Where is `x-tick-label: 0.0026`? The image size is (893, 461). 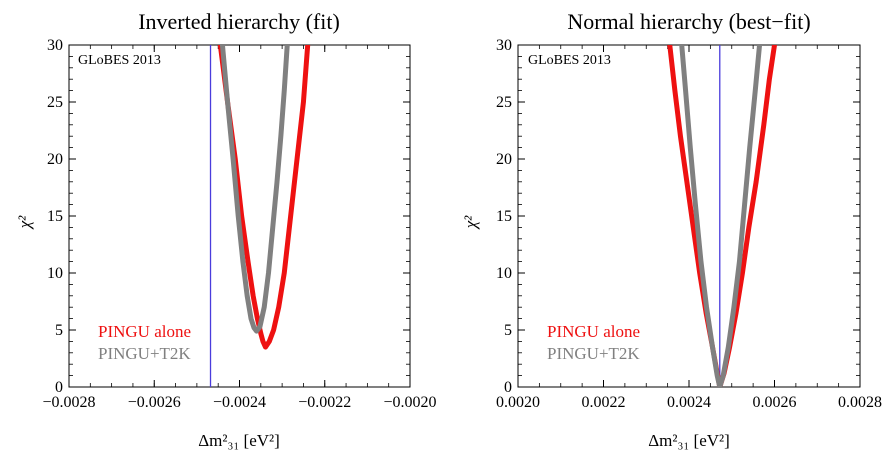 x-tick-label: 0.0026 is located at coordinates (775, 402).